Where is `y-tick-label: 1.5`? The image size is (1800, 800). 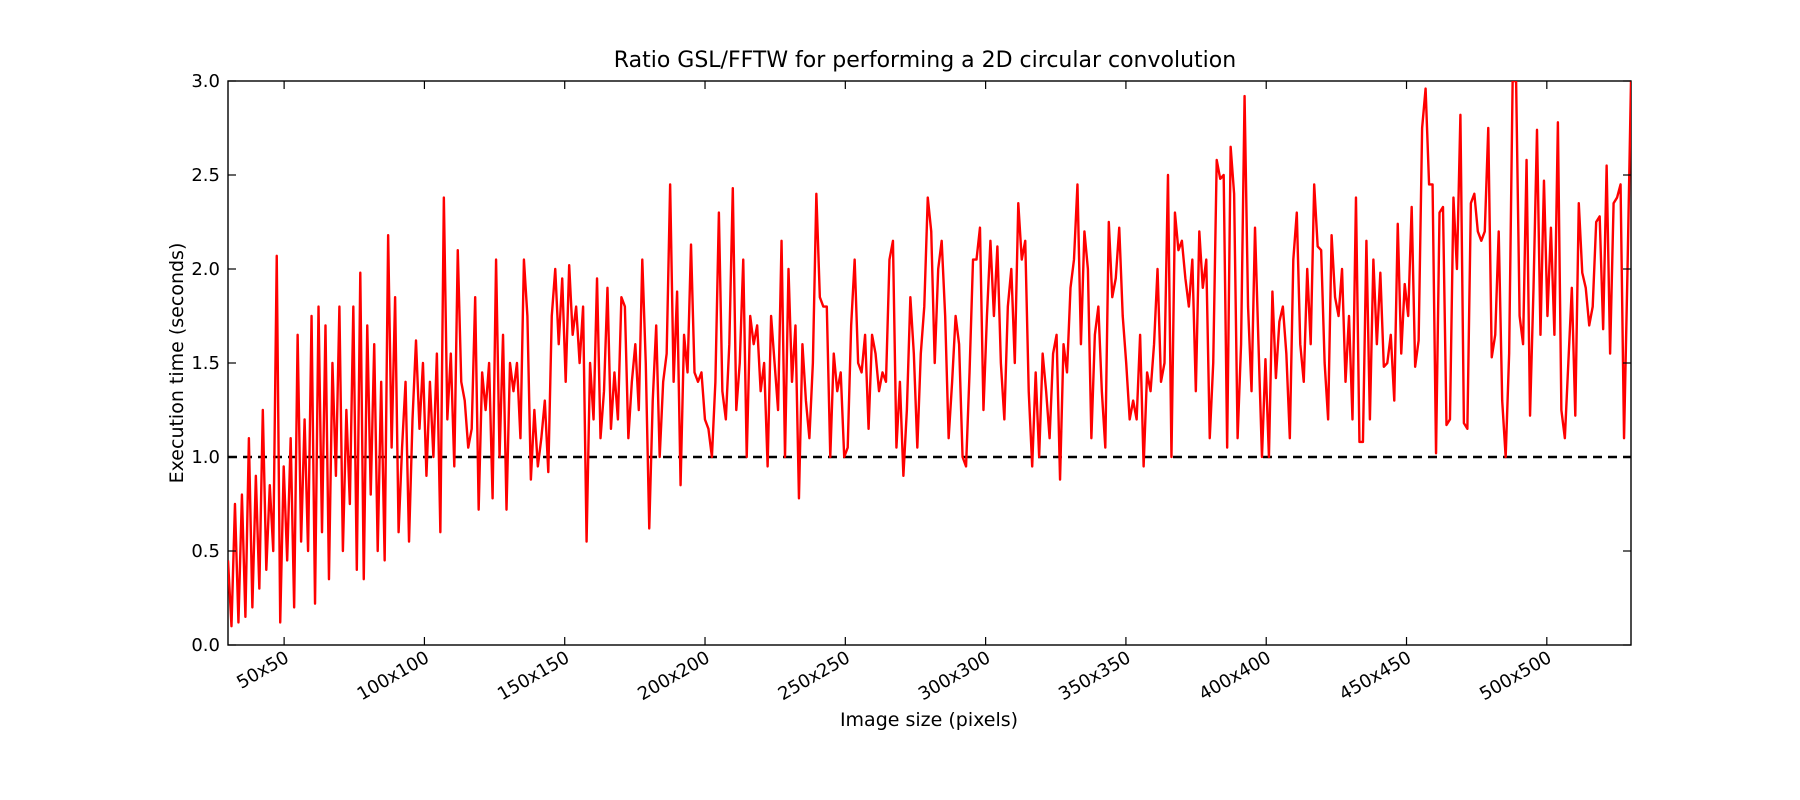
y-tick-label: 1.5 is located at coordinates (205, 363).